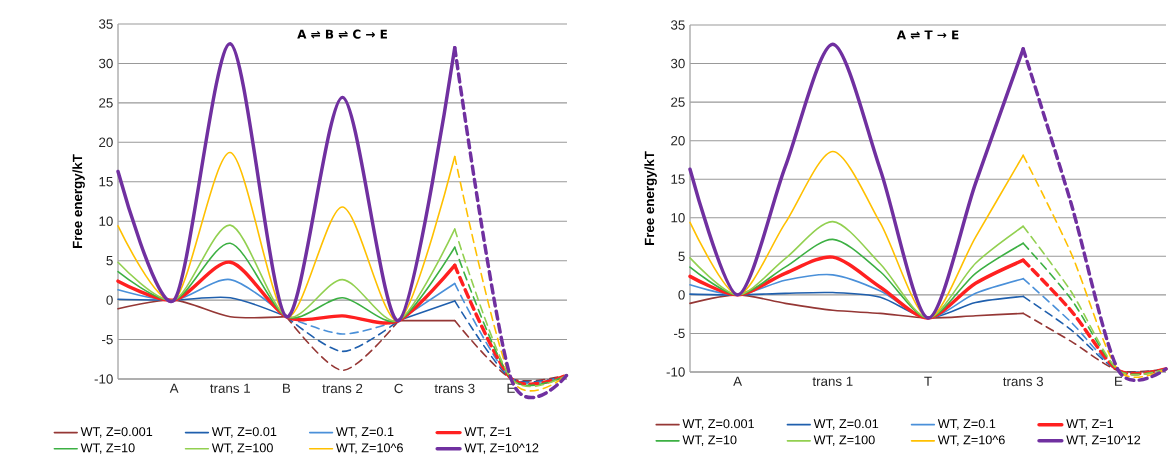 The width and height of the screenshot is (1168, 467). What do you see at coordinates (287, 388) in the screenshot?
I see `x-tick-label: B` at bounding box center [287, 388].